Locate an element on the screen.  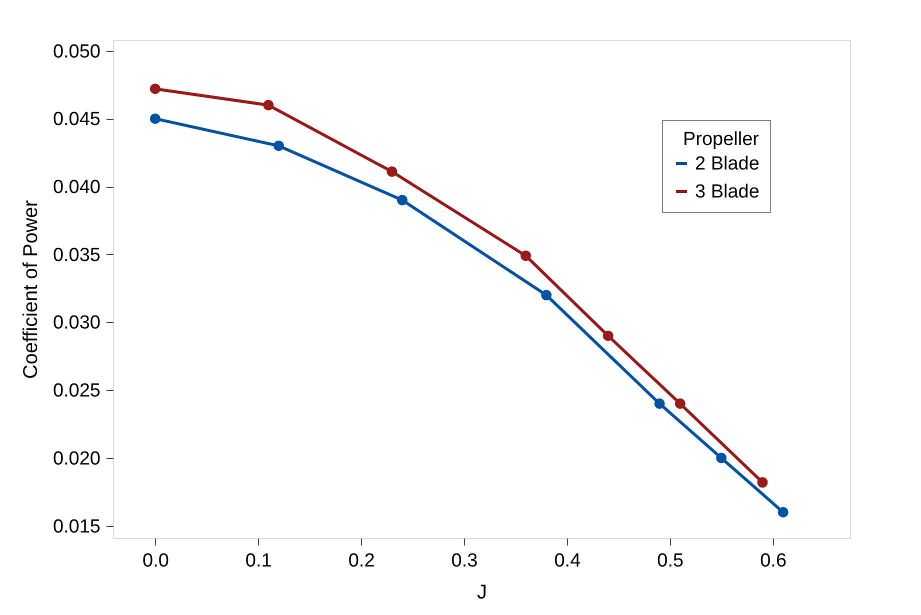
x-tick-label: 0.0 is located at coordinates (155, 561).